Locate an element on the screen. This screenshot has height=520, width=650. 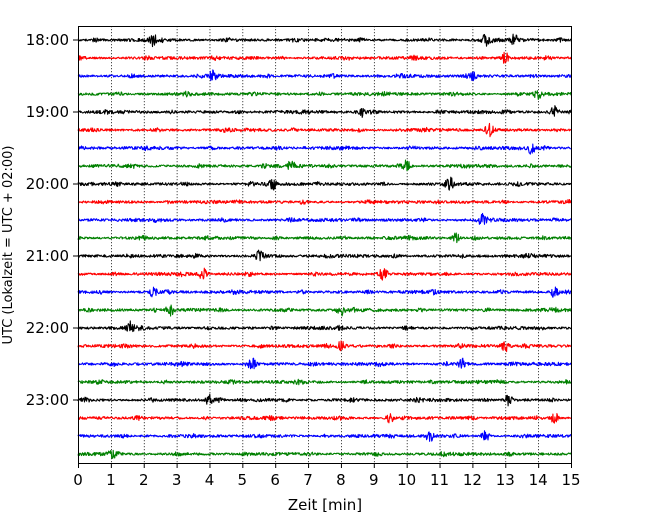
x-tick-label: 8 is located at coordinates (341, 480).